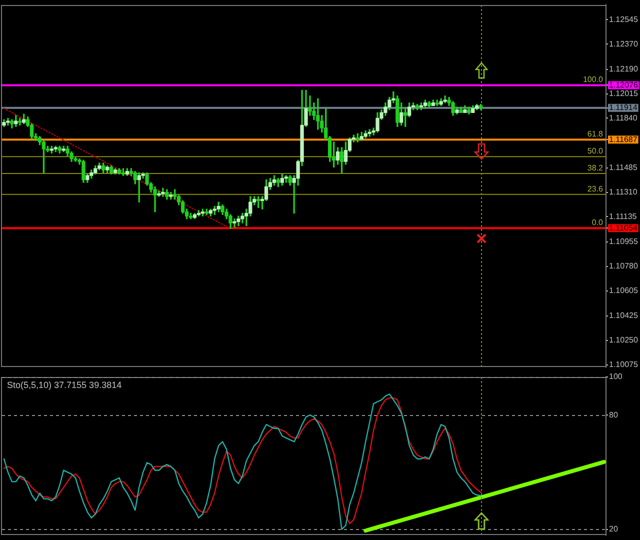 Image resolution: width=640 pixels, height=540 pixels. What do you see at coordinates (593, 79) in the screenshot?
I see `annotation: 100.0` at bounding box center [593, 79].